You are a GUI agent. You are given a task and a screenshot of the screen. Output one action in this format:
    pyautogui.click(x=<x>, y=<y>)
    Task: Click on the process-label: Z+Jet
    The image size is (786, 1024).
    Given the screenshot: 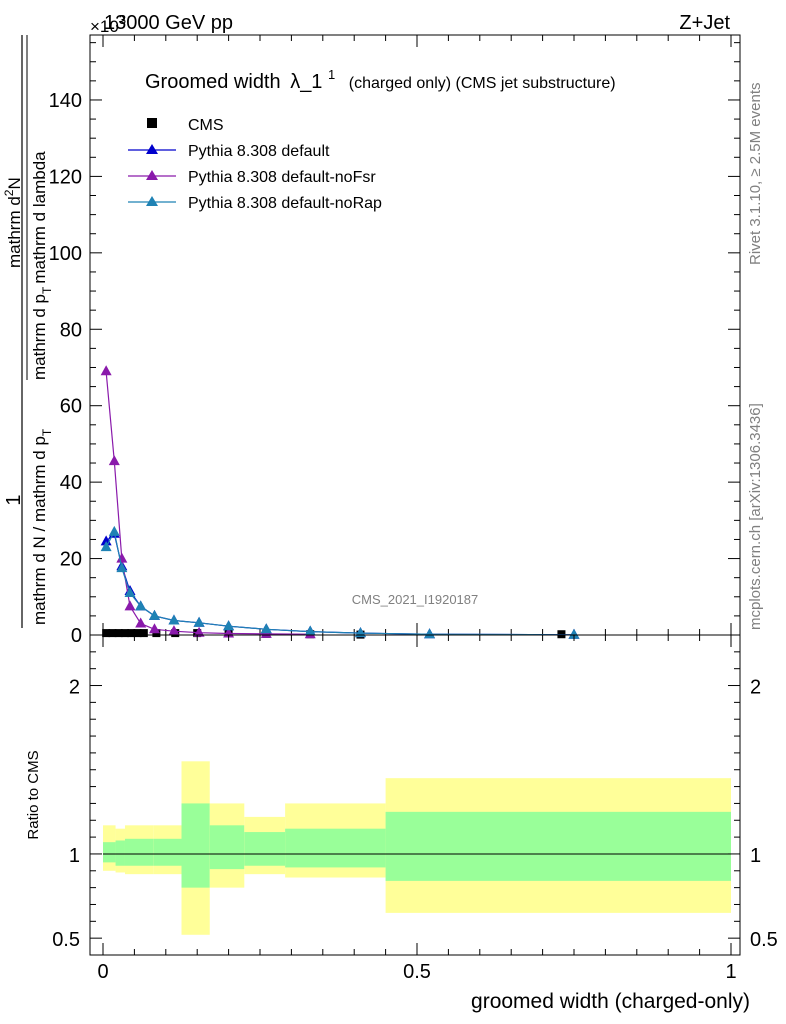 What is the action you would take?
    pyautogui.click(x=704, y=23)
    